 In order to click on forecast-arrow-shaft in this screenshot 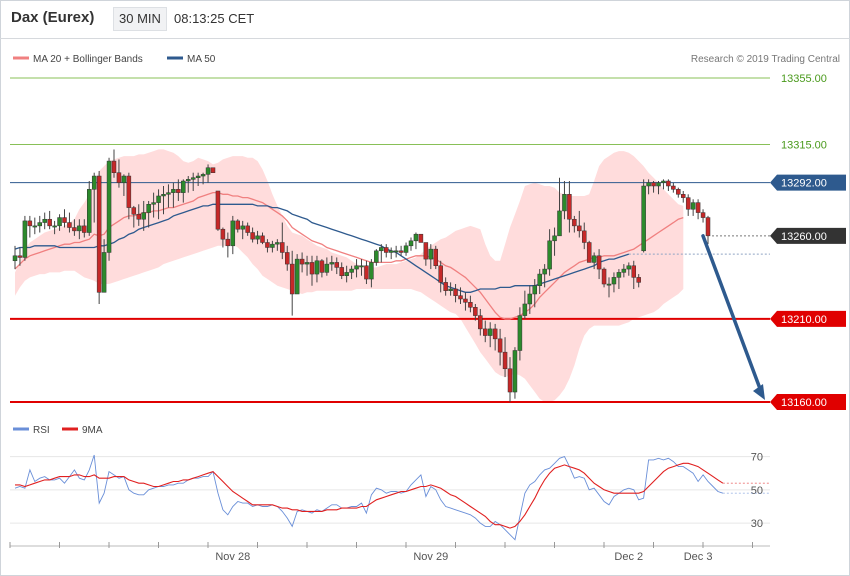, I will do `click(732, 315)`.